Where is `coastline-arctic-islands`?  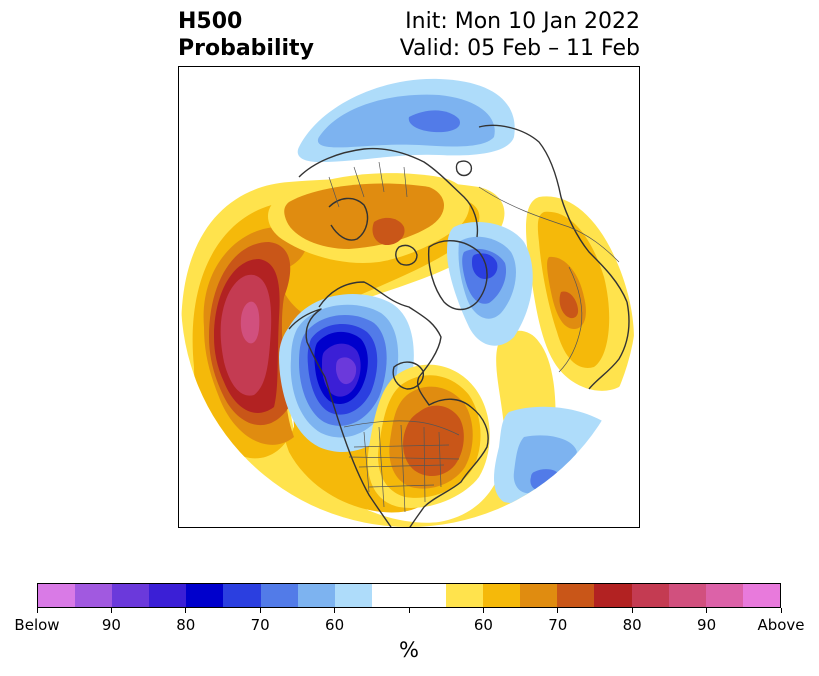
coastline-arctic-islands is located at coordinates (406, 255).